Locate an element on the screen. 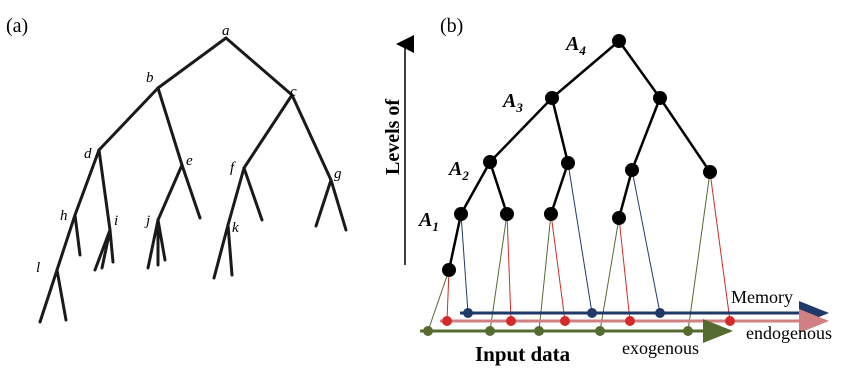  sketch-node-b: b is located at coordinates (150, 78).